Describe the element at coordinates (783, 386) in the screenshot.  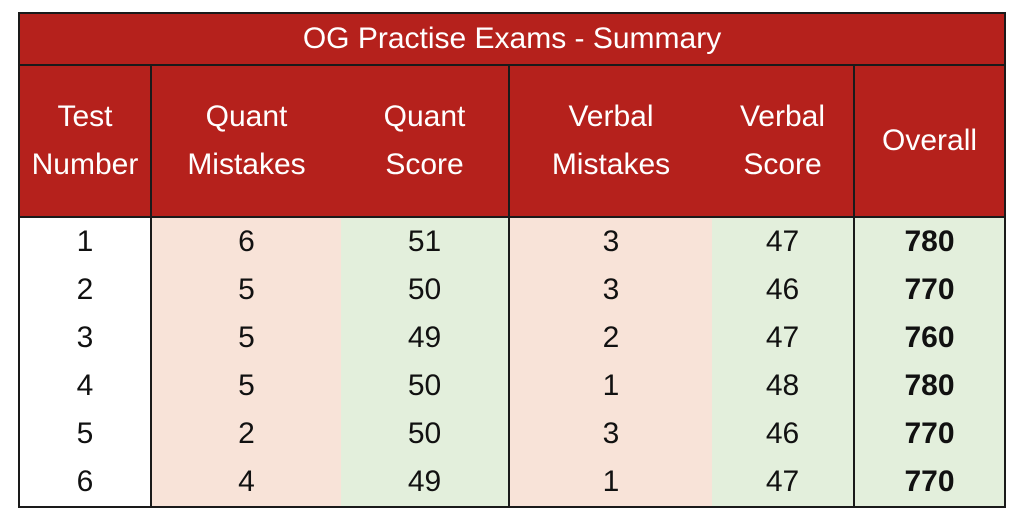
I see `cell-verbal-score: 48` at that location.